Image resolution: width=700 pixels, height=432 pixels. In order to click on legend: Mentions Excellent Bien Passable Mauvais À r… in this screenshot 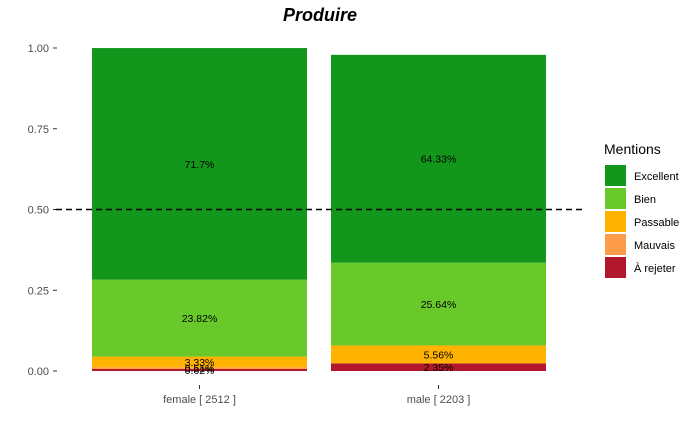, I will do `click(641, 209)`.